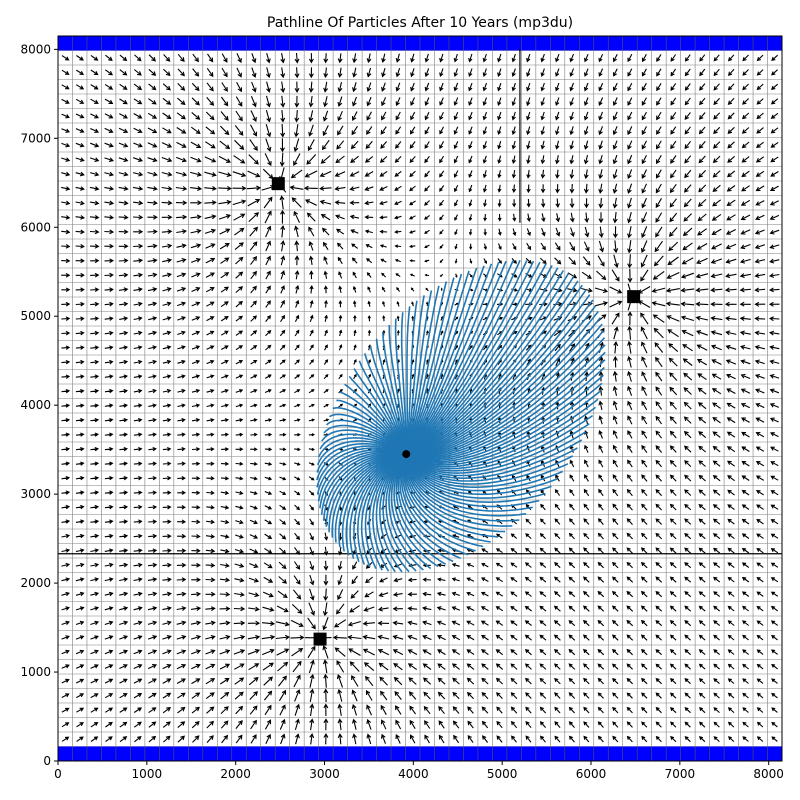 The image size is (800, 800). Describe the element at coordinates (35, 138) in the screenshot. I see `y-tick-label: 7000` at that location.